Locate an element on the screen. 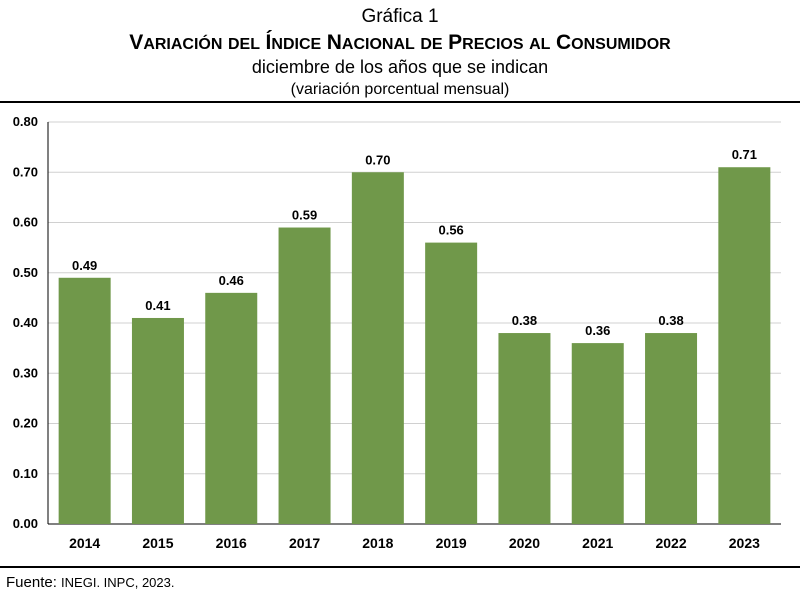 The image size is (800, 600). chart-unit-note: (variación porcentual mensual) is located at coordinates (400, 89).